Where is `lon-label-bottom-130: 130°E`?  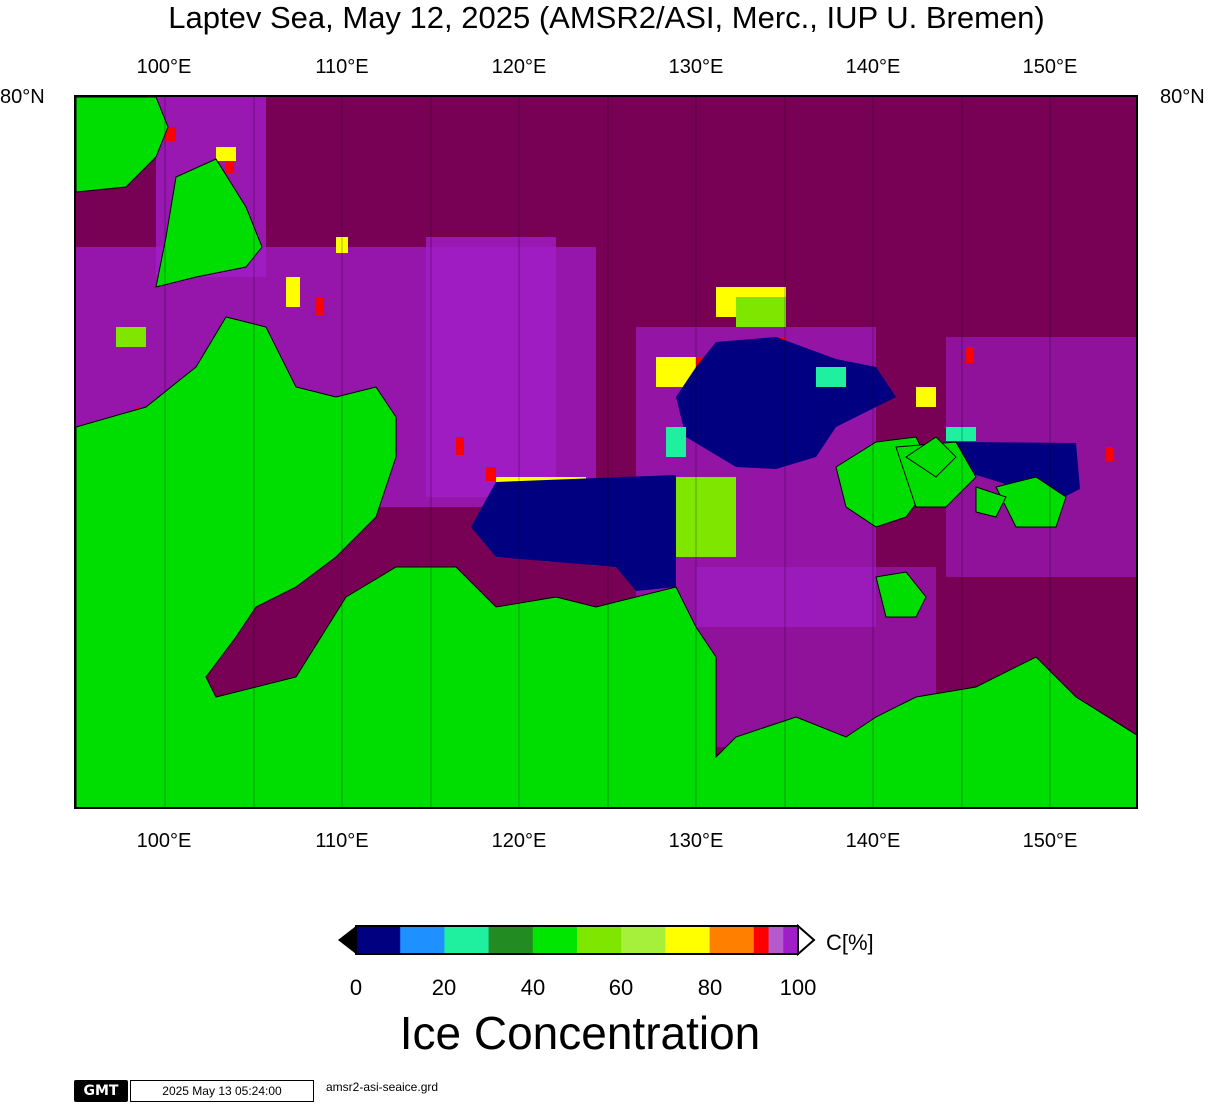 lon-label-bottom-130: 130°E is located at coordinates (696, 841).